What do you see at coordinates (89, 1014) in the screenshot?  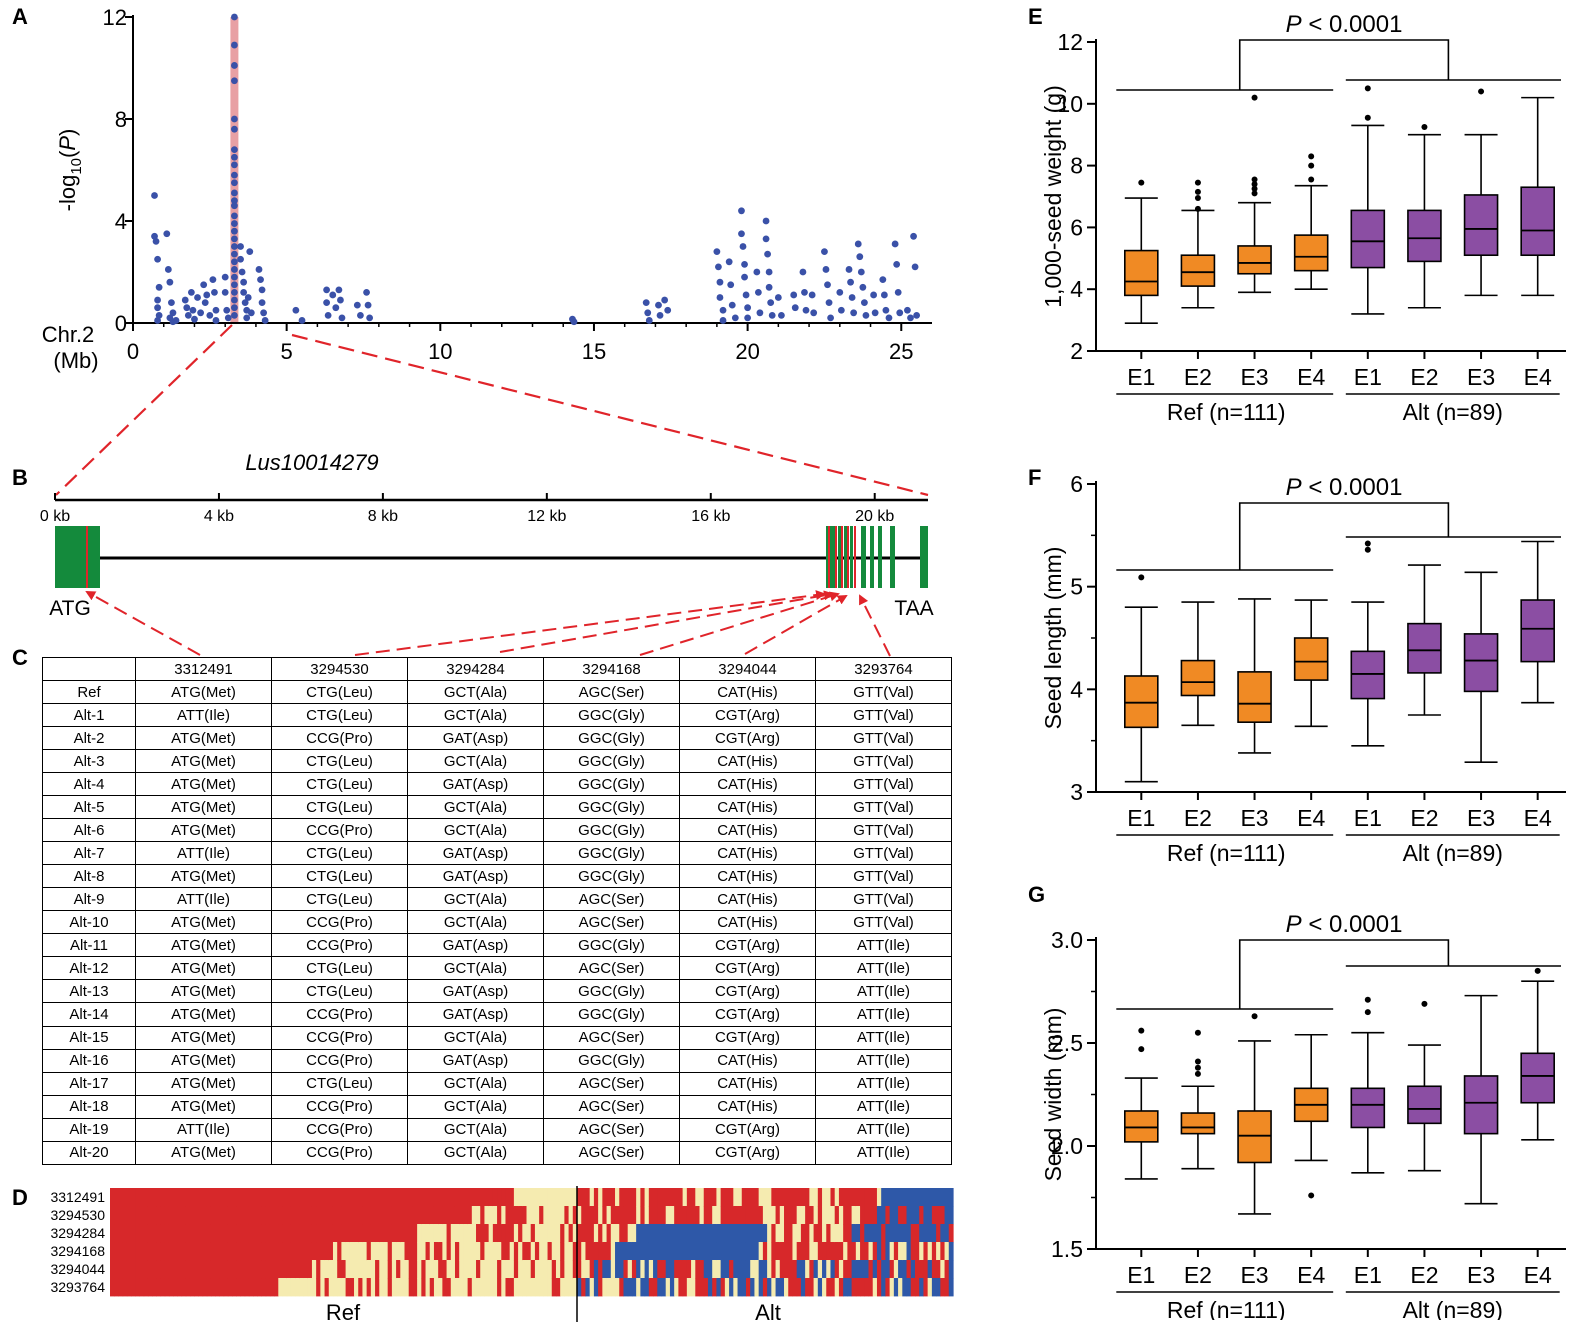 I see `haplotype-label: Alt-14` at bounding box center [89, 1014].